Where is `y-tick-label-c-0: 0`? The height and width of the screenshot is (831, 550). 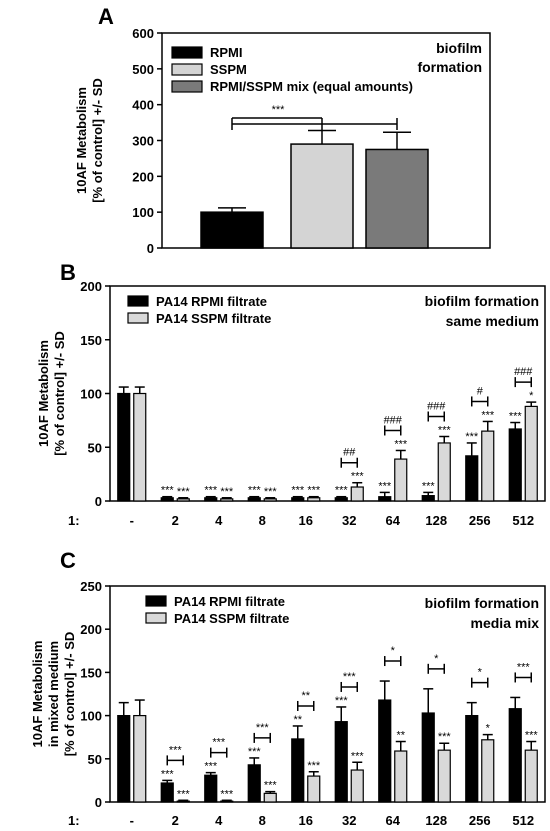 y-tick-label-c-0: 0 is located at coordinates (98, 802).